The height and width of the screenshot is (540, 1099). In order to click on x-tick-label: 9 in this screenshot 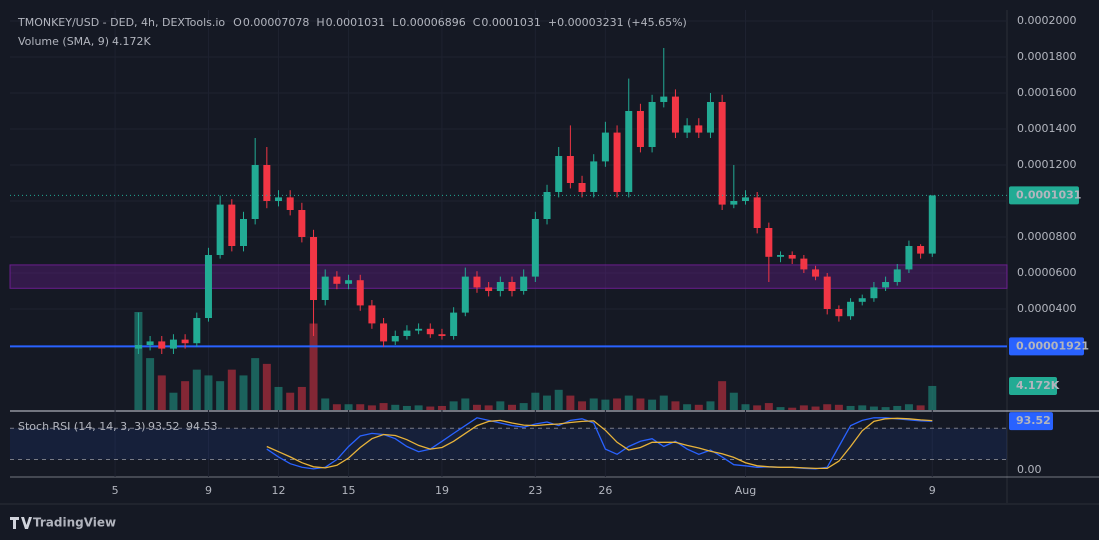, I will do `click(208, 490)`.